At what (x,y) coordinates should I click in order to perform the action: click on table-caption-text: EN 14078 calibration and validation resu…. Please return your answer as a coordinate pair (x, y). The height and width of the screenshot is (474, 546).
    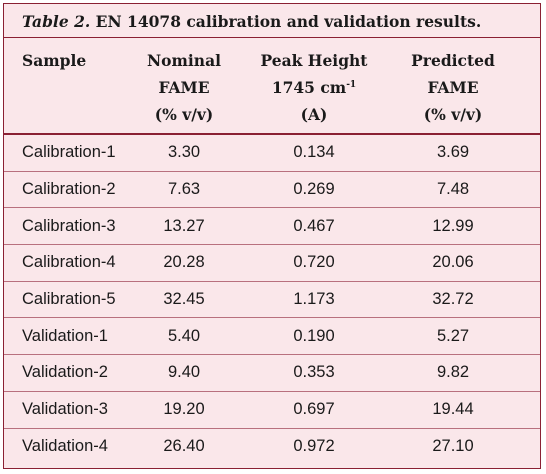
    Looking at the image, I should click on (288, 21).